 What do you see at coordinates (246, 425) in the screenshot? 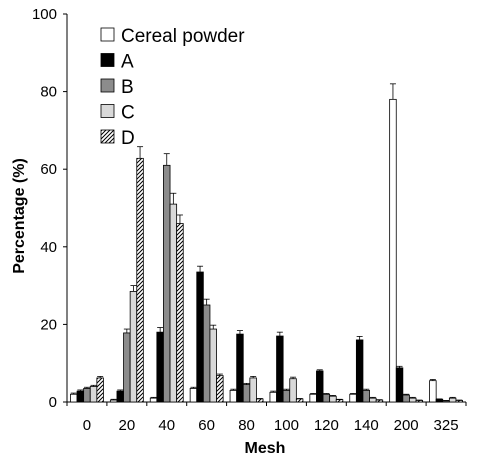
I see `x-tick-label: 80` at bounding box center [246, 425].